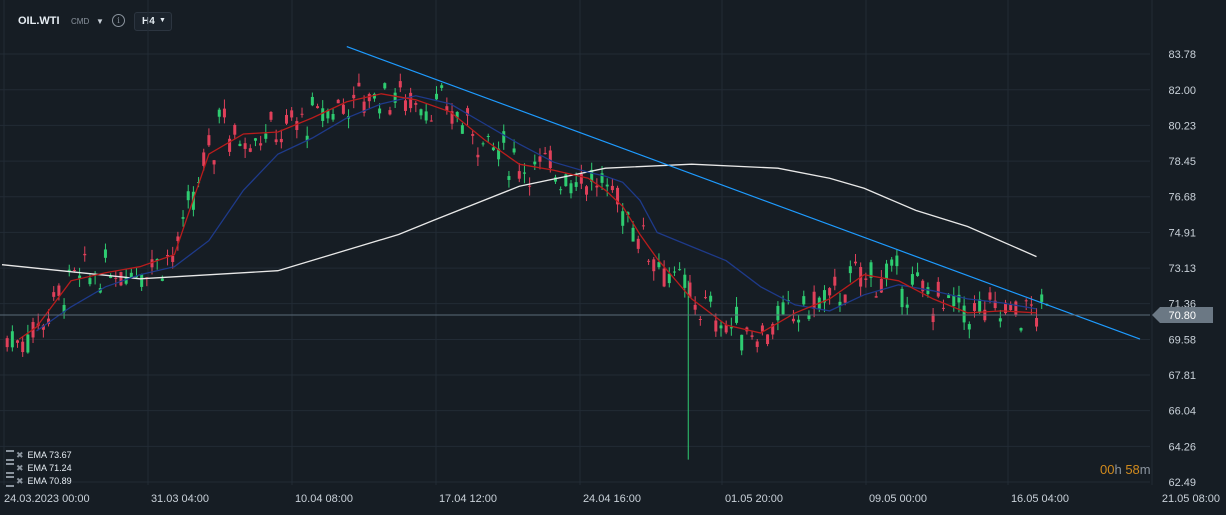  What do you see at coordinates (612, 499) in the screenshot?
I see `x-tick-label: 24.04 16:00` at bounding box center [612, 499].